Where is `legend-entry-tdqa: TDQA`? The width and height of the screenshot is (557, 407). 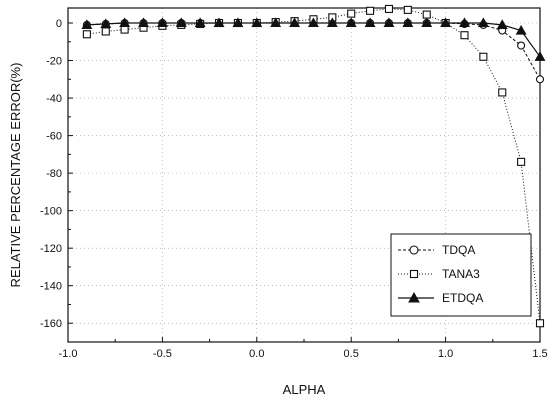 legend-entry-tdqa: TDQA is located at coordinates (436, 250).